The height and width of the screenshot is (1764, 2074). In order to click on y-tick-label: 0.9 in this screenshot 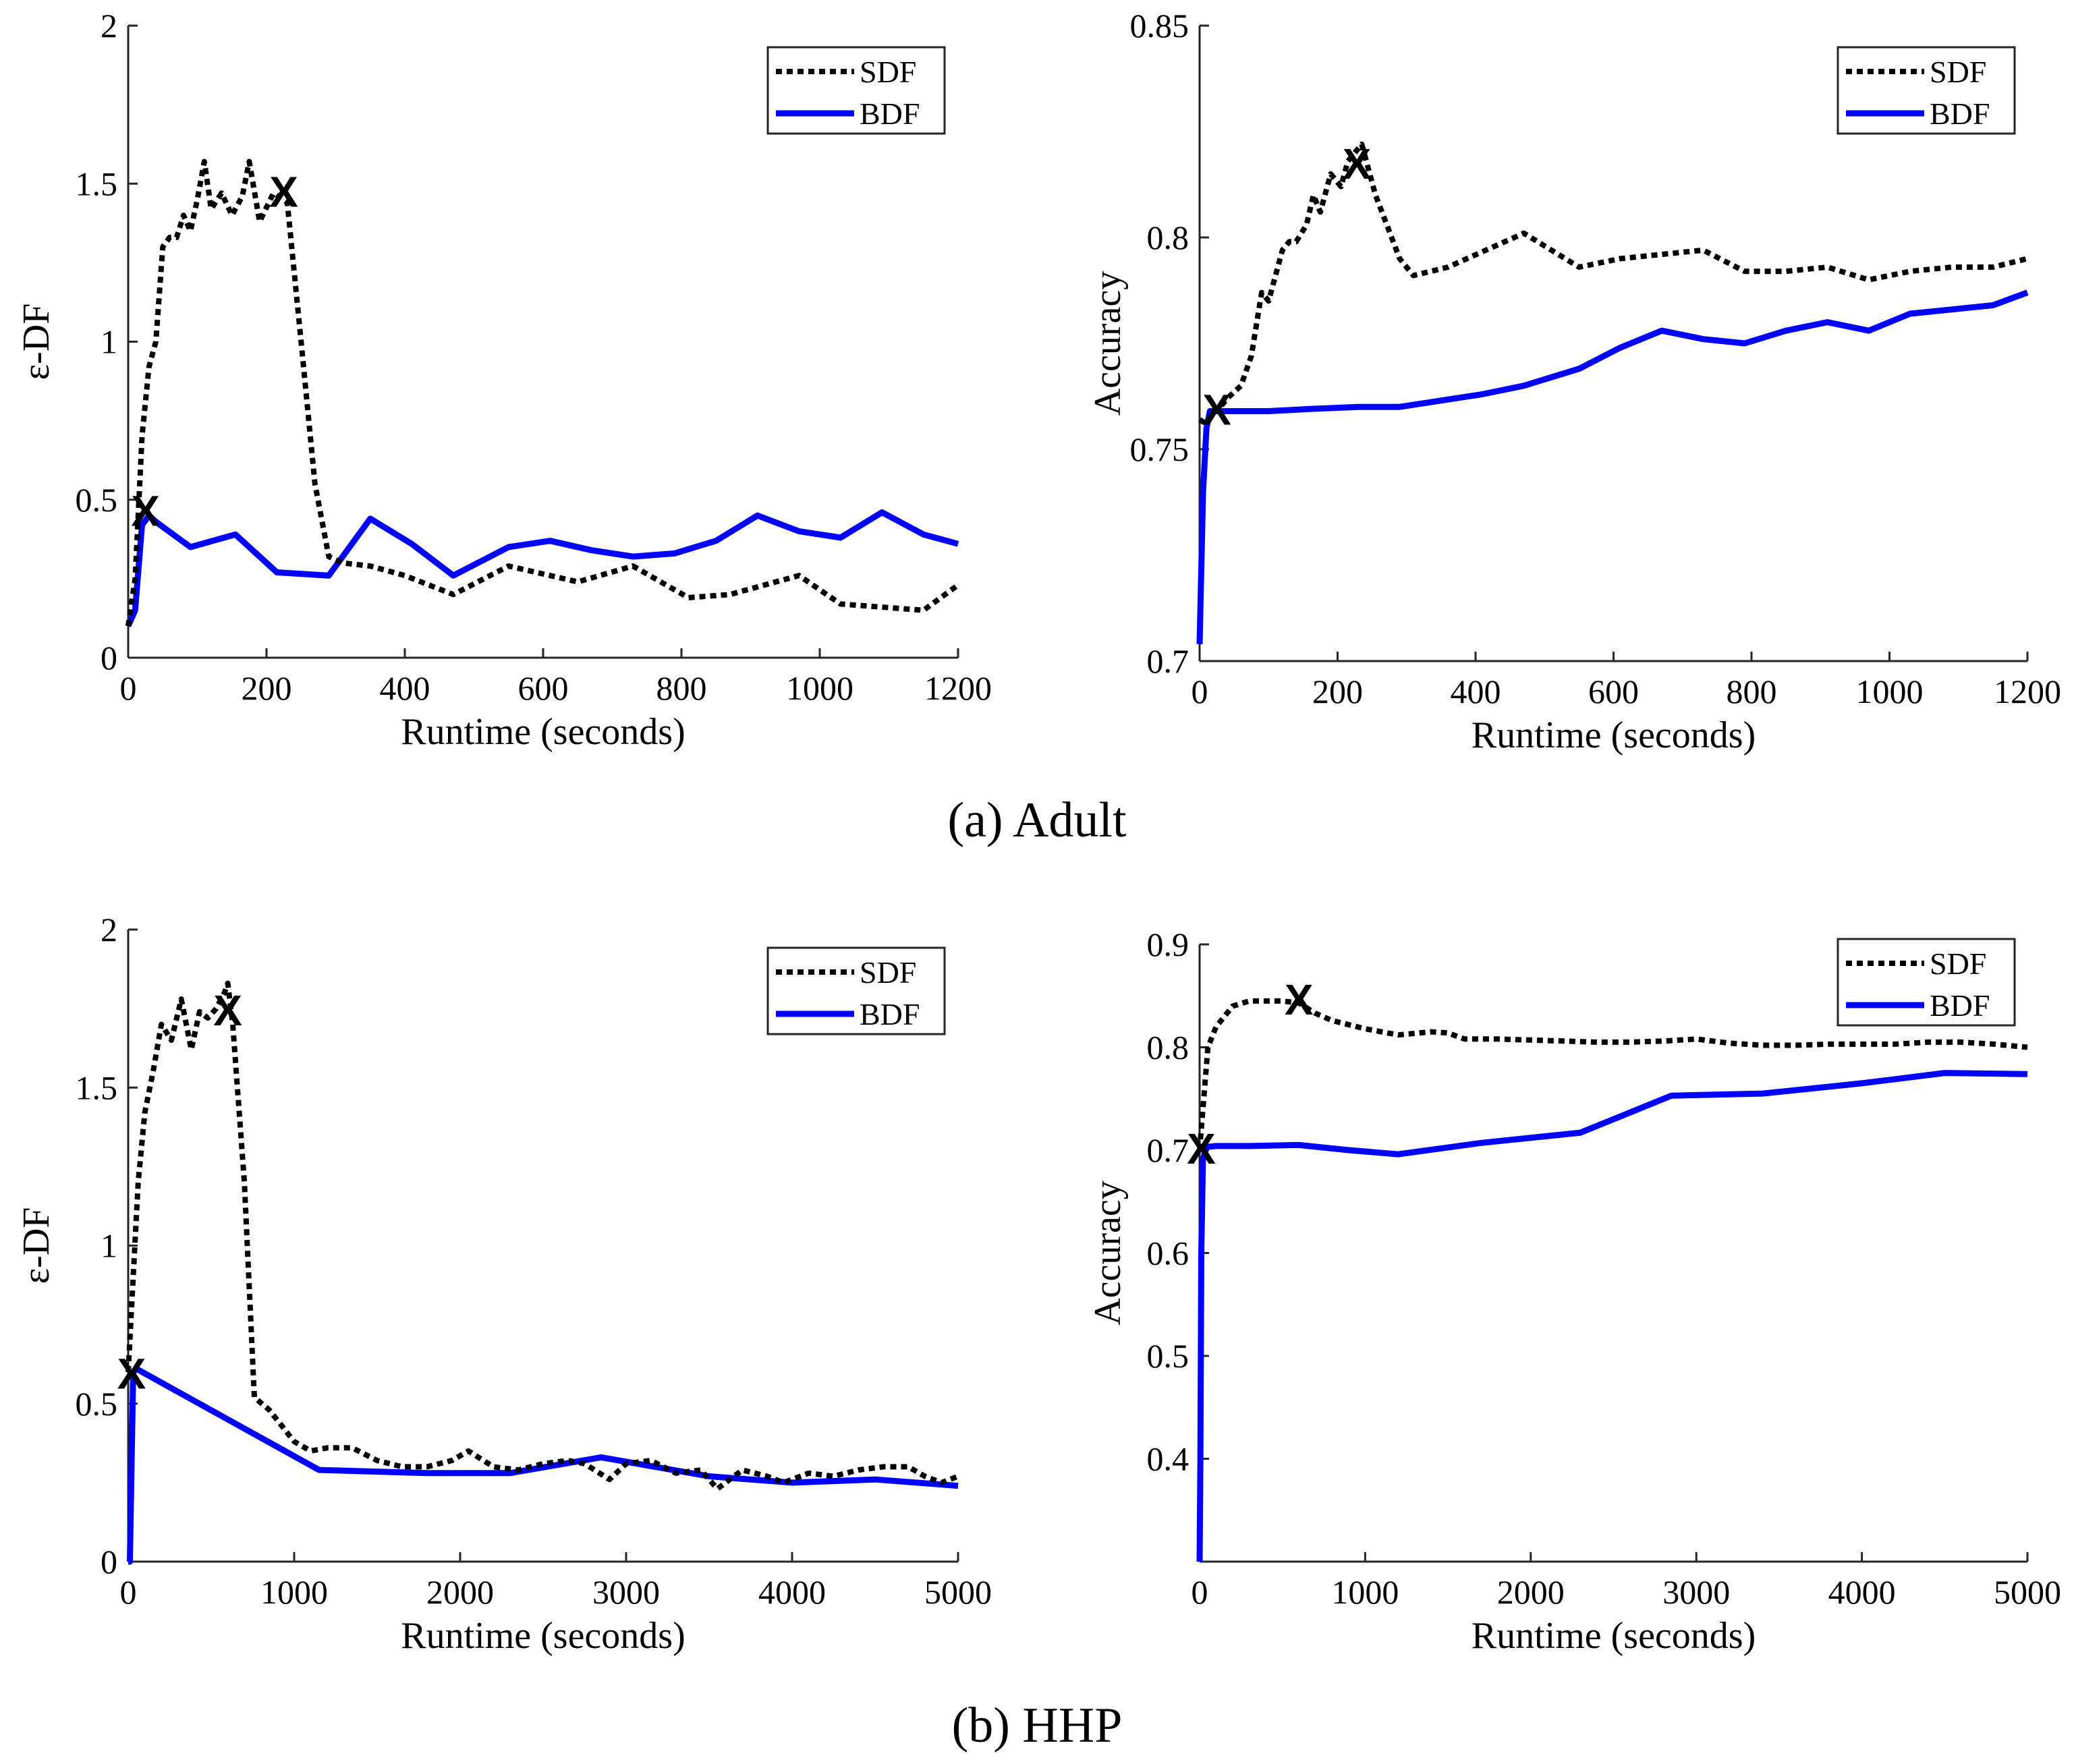, I will do `click(1168, 944)`.